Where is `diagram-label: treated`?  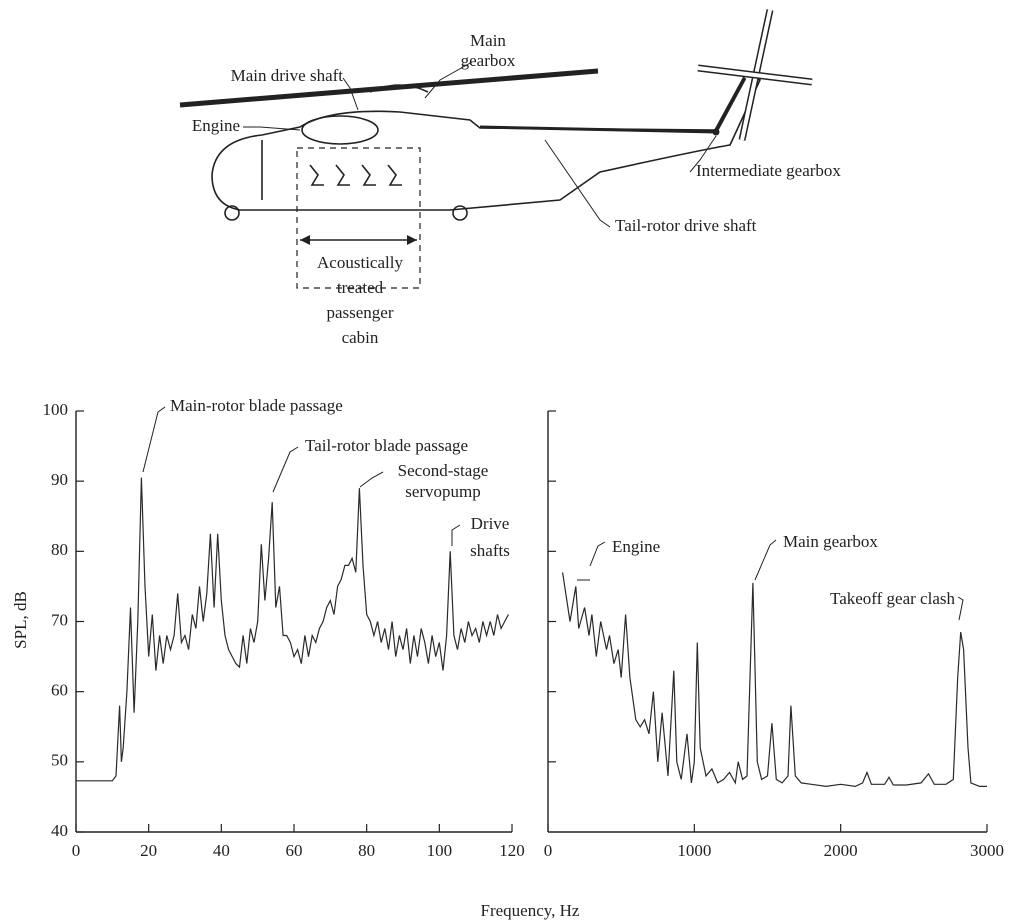
diagram-label: treated is located at coordinates (360, 287).